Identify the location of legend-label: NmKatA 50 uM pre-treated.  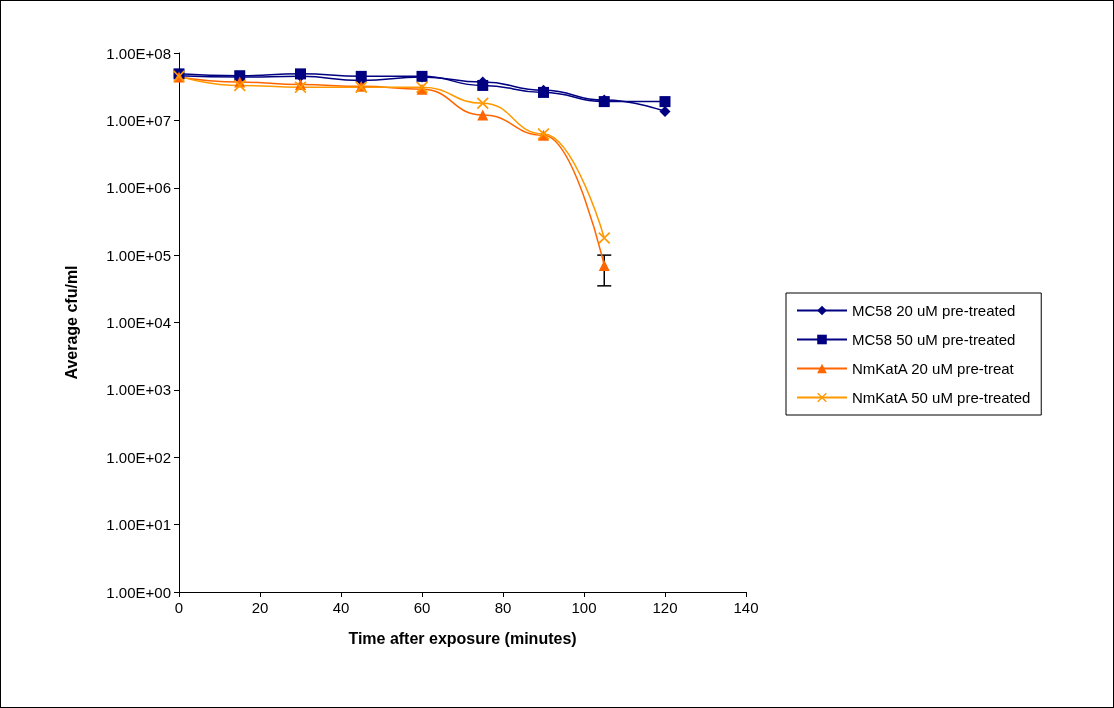
(941, 397).